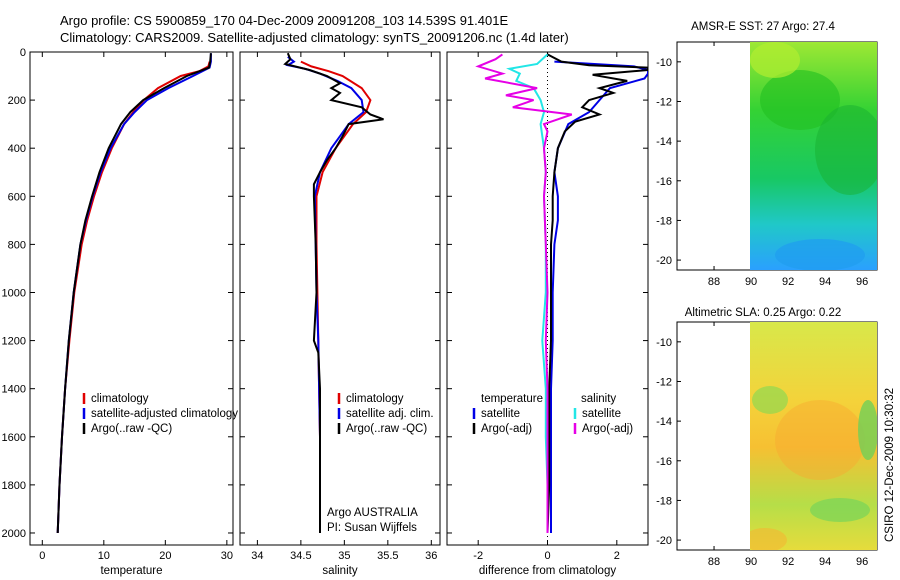 The image size is (900, 580). What do you see at coordinates (664, 501) in the screenshot?
I see `sla-map-ytick-label: -18` at bounding box center [664, 501].